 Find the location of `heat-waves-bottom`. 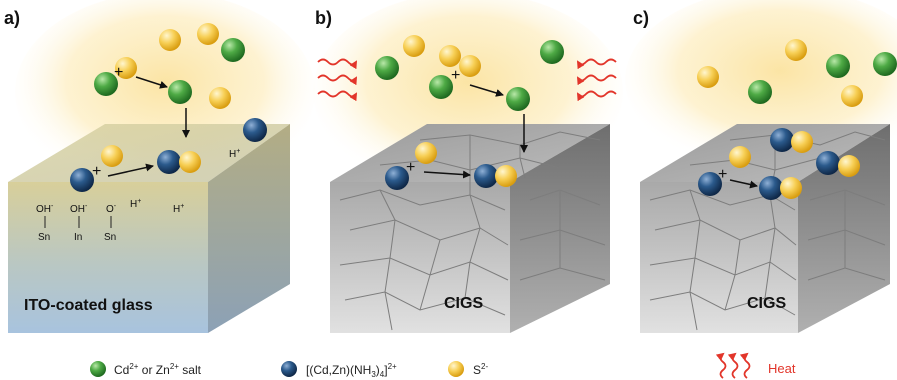

heat-waves-bottom is located at coordinates (733, 365).